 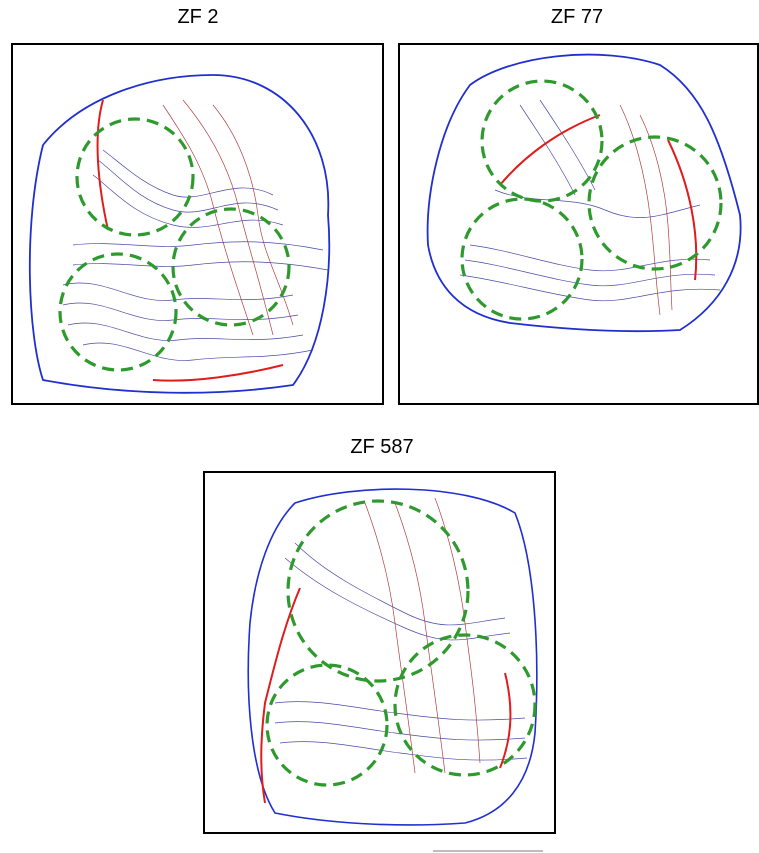 I want to click on panel-title-zf2: ZF 2, so click(x=198, y=17).